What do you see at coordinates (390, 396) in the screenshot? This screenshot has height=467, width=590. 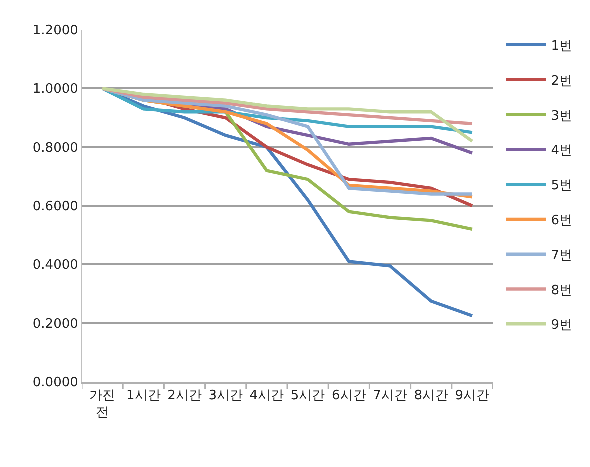 I see `x-tick-label: 7시간` at bounding box center [390, 396].